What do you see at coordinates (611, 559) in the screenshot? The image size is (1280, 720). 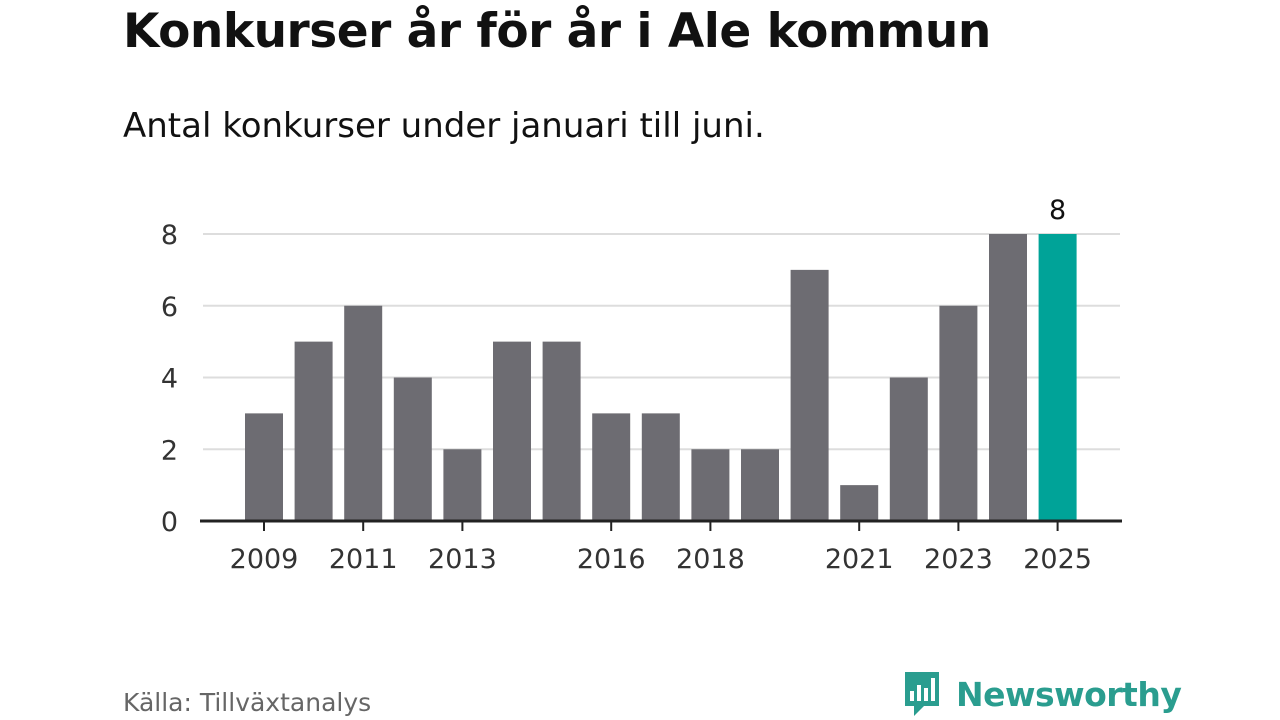 I see `x-tick-label: 2016` at bounding box center [611, 559].